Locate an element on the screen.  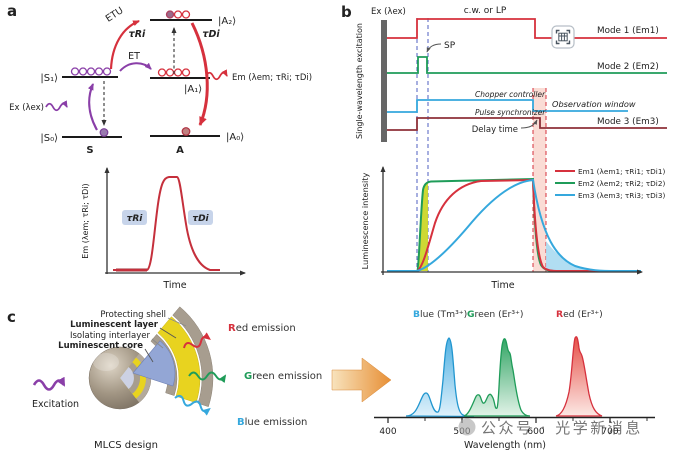
blue-spectrum-prefix: B is located at coordinates (416, 314).